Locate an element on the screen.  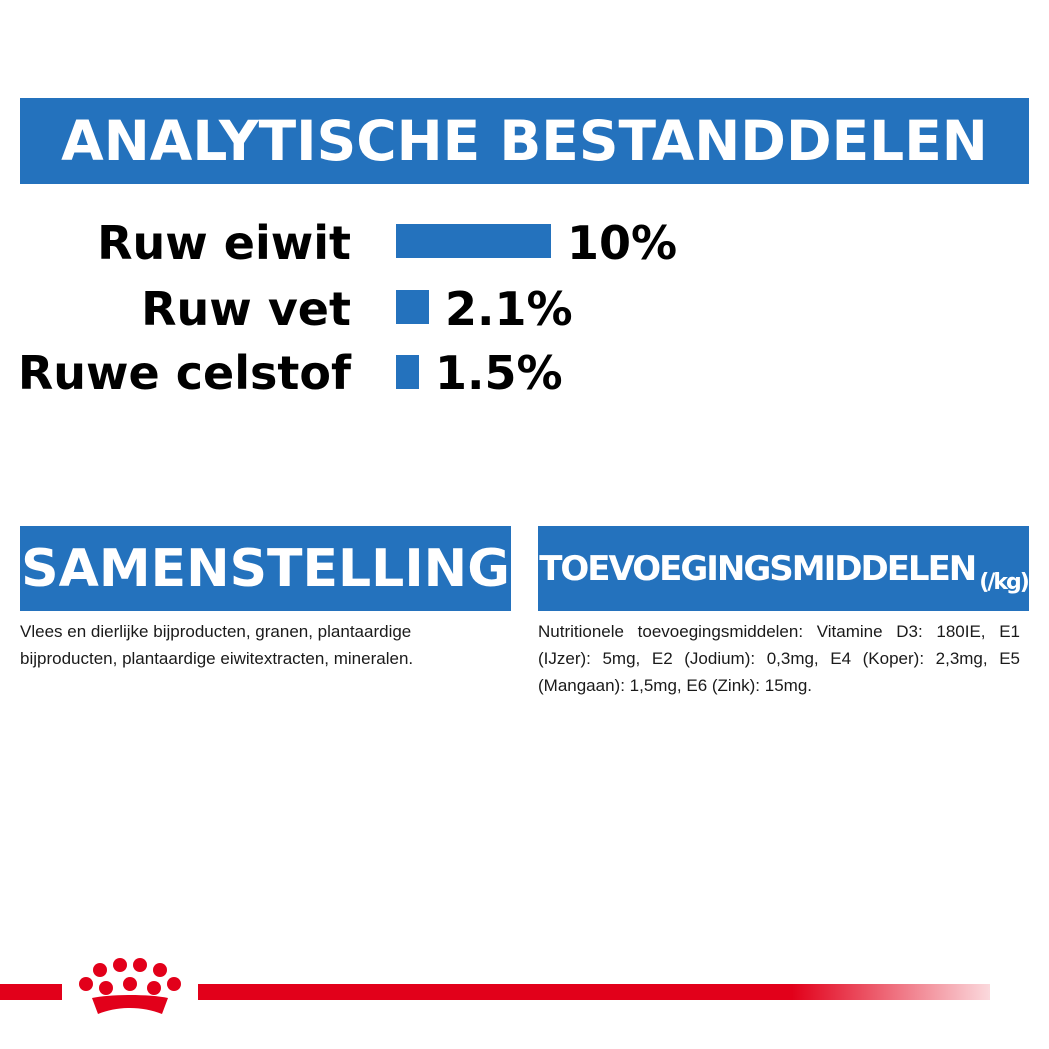
royal-canin-crown-icon is located at coordinates (130, 992).